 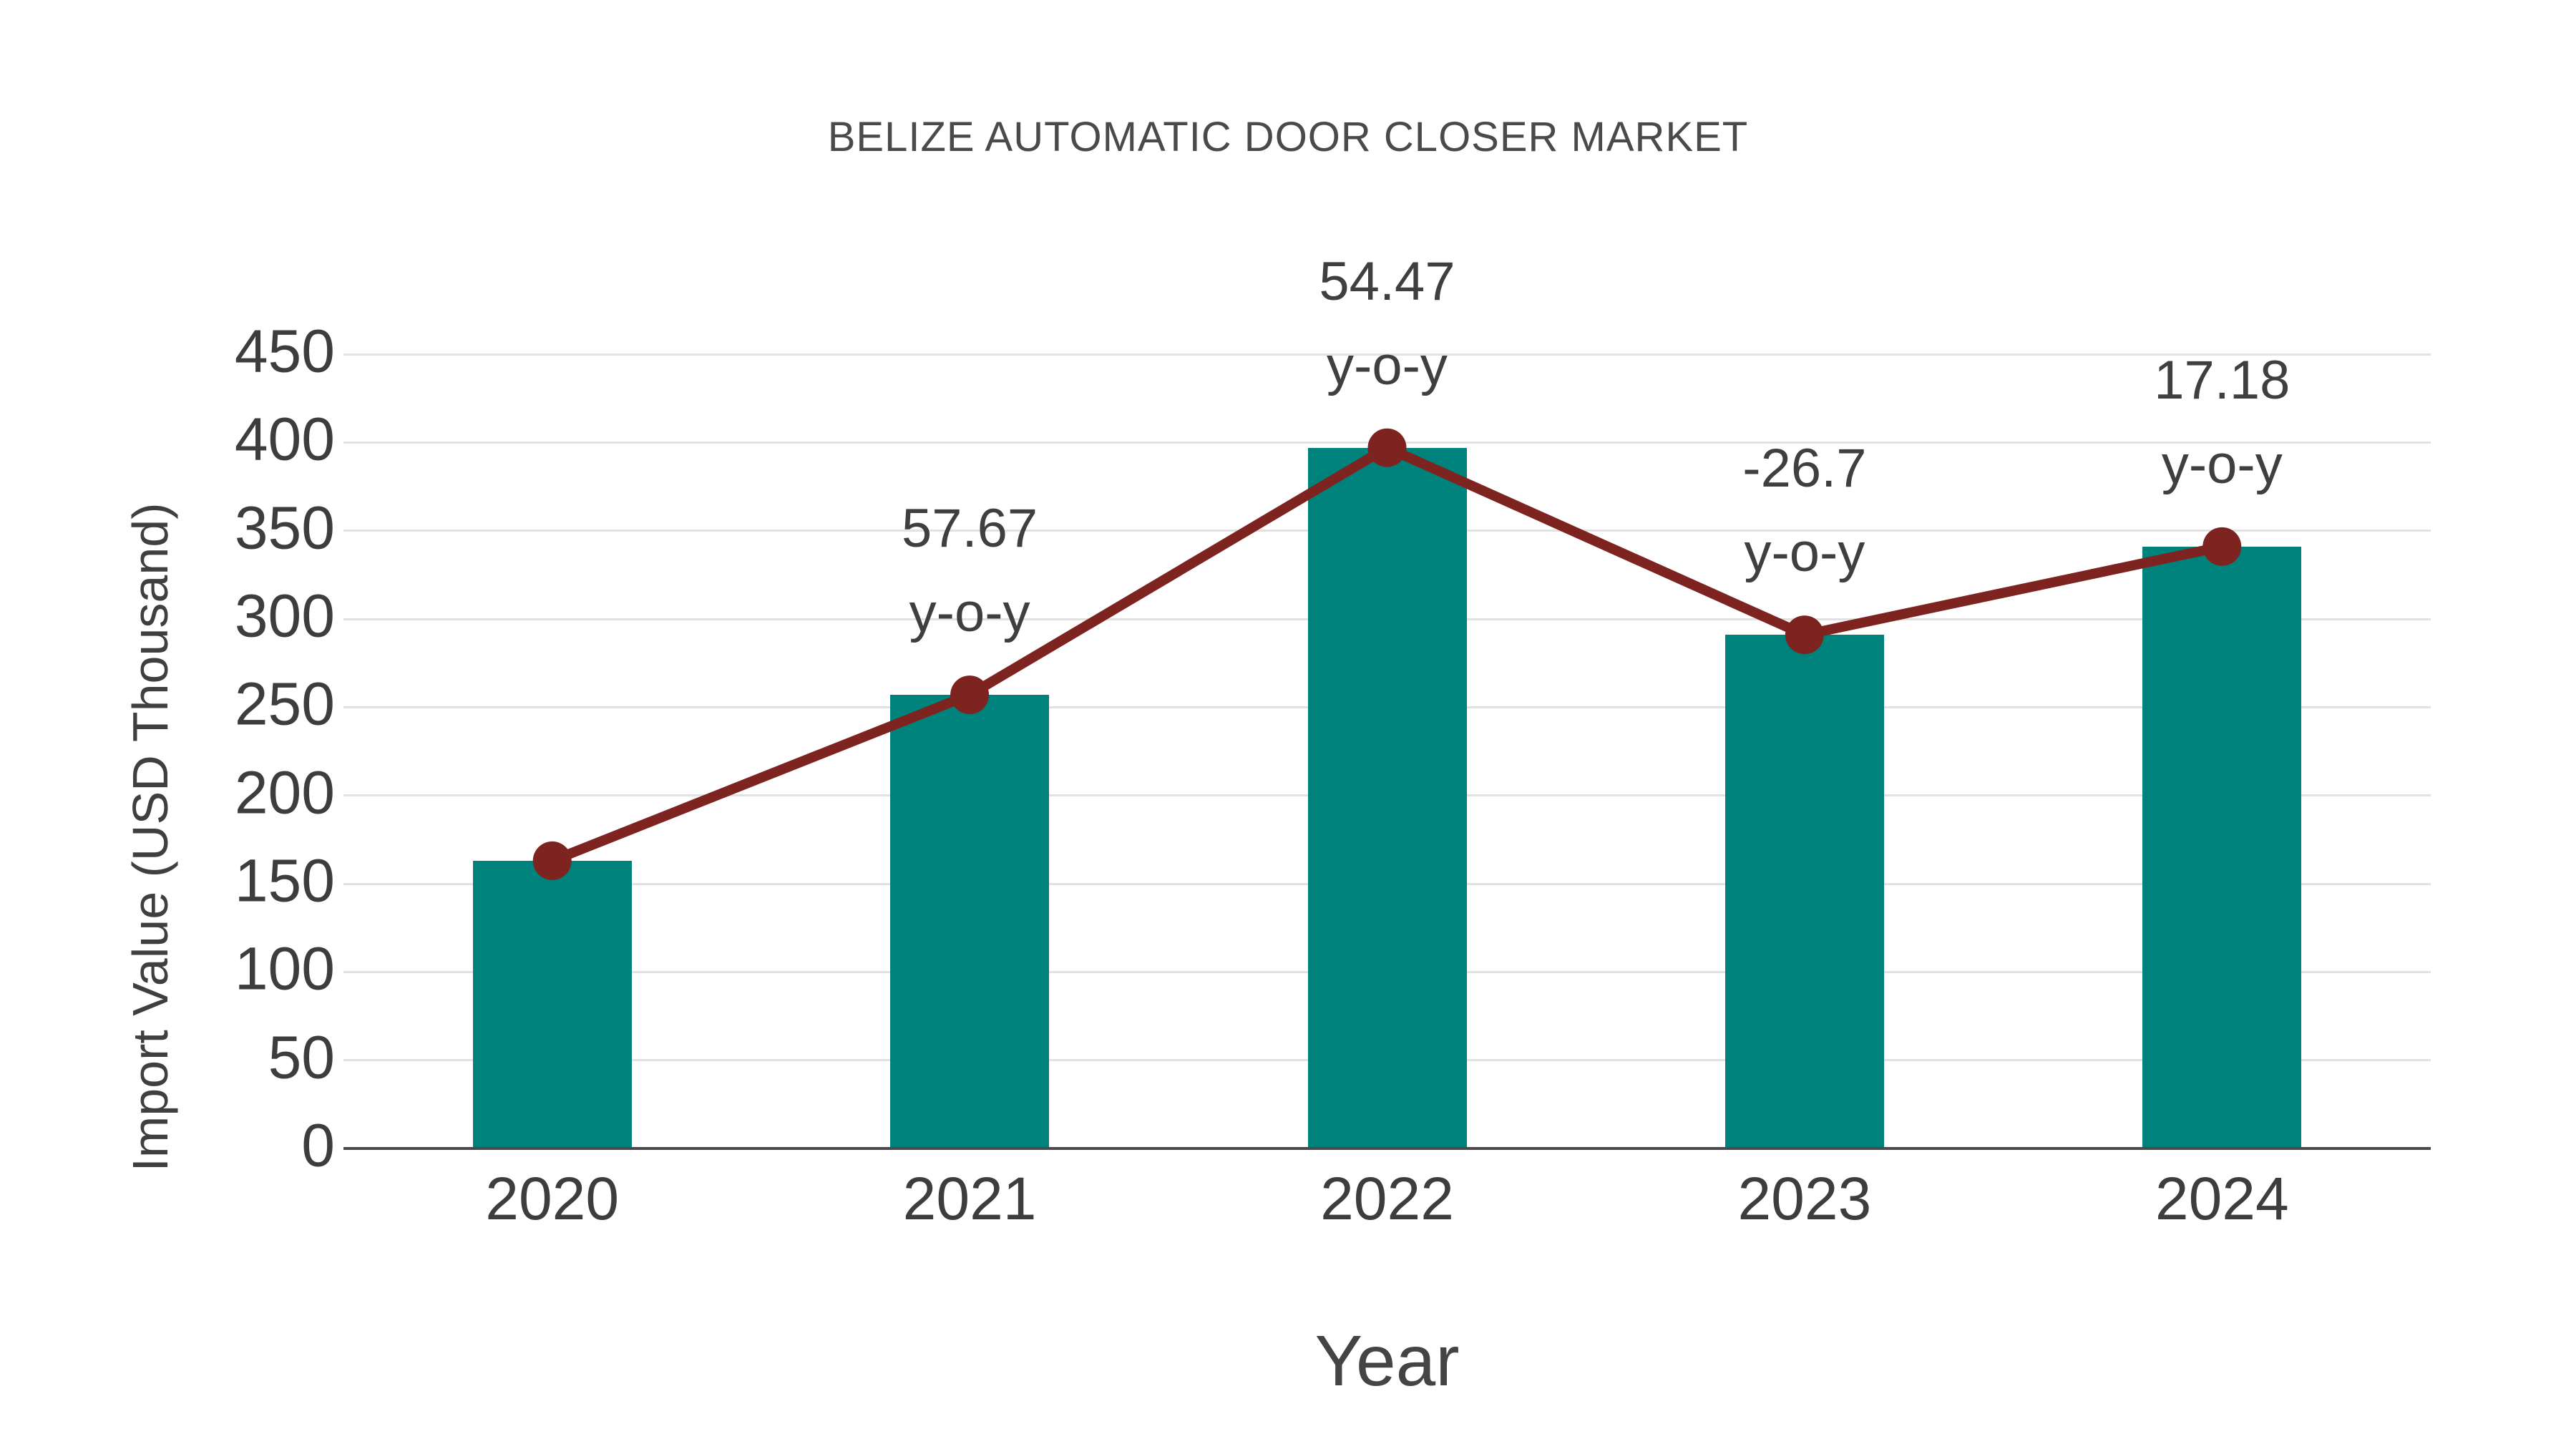 I want to click on y-axis-title: Import Value (USD Thousand), so click(x=150, y=837).